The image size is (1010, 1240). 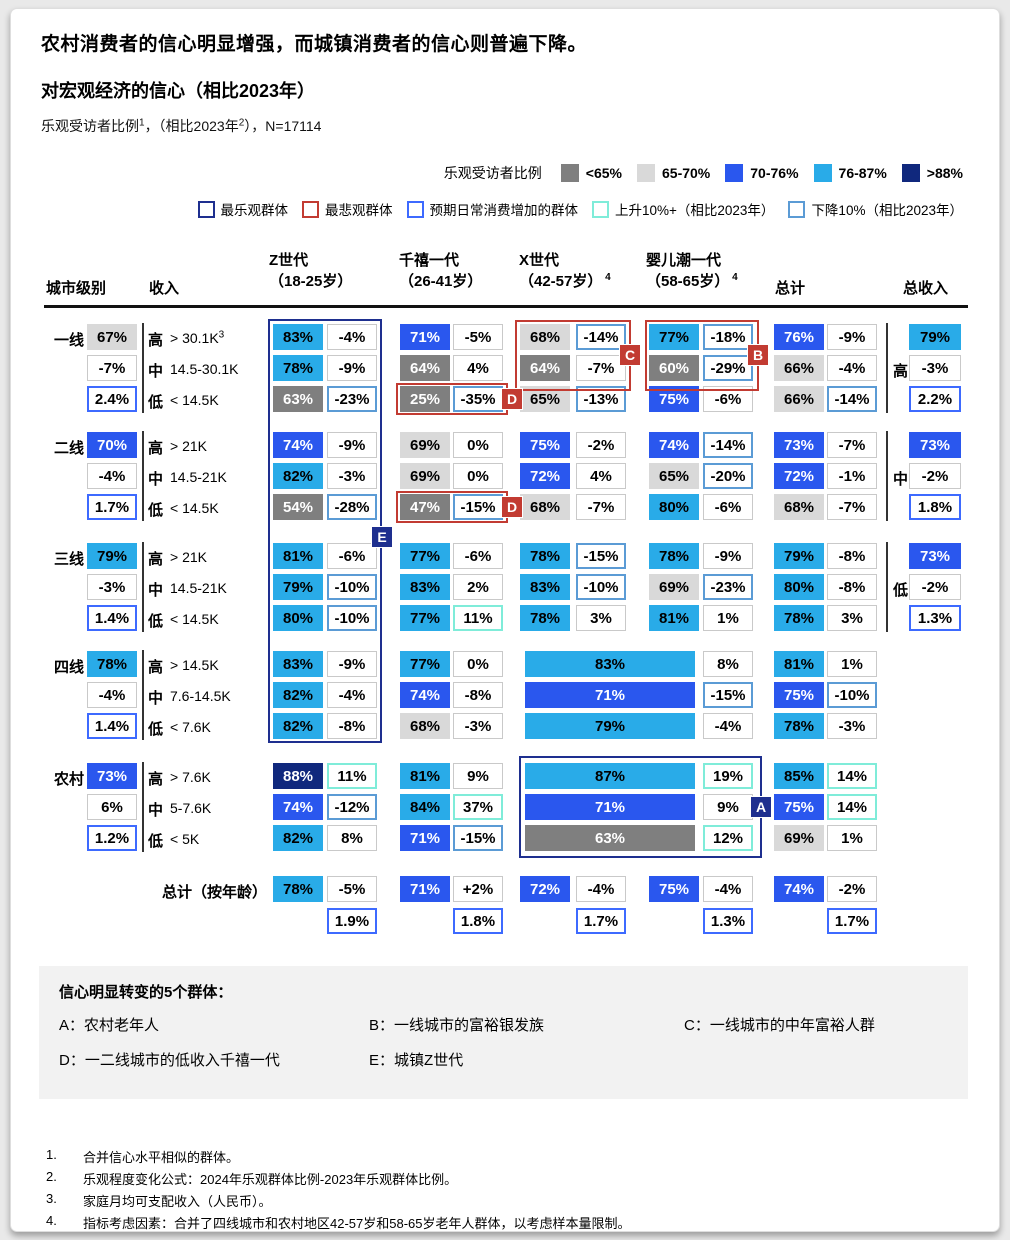 I want to click on cell-z-2-2-value: 80%, so click(x=298, y=618).